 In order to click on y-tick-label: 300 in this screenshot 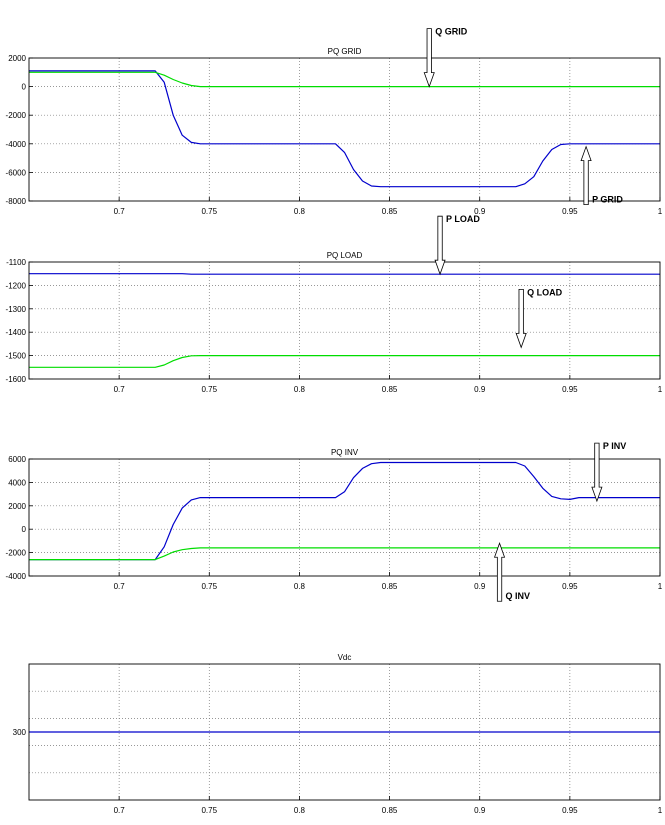, I will do `click(20, 732)`.